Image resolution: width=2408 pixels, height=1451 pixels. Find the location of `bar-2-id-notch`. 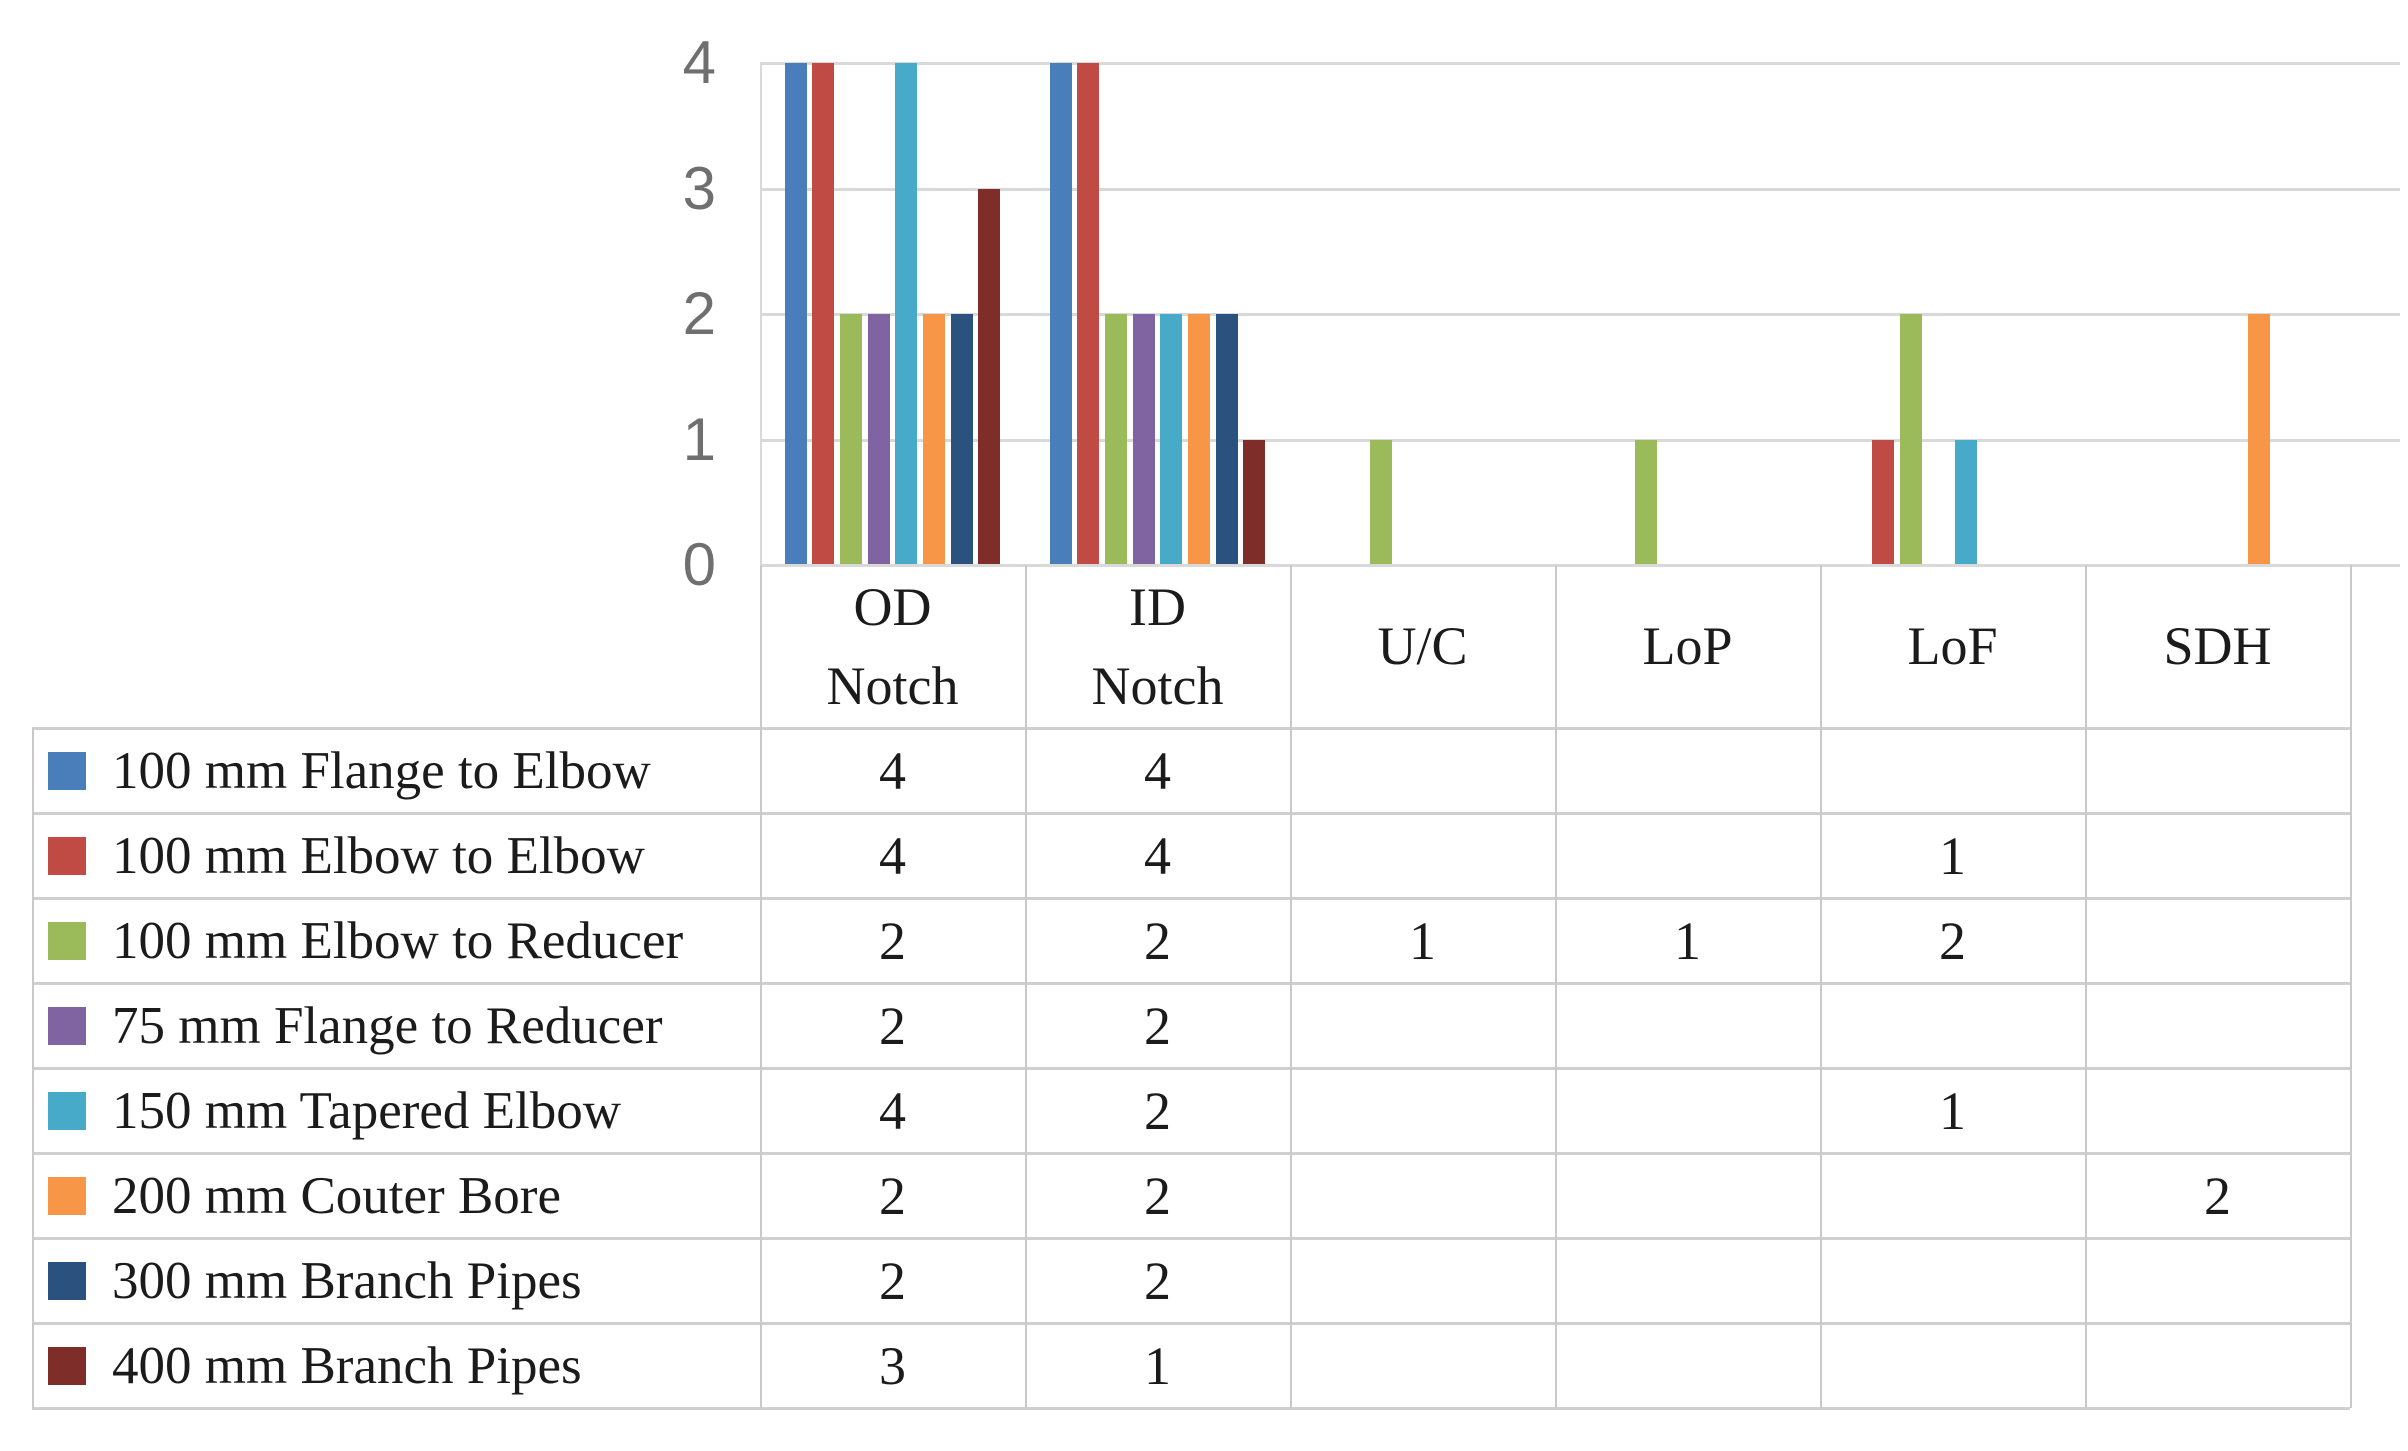

bar-2-id-notch is located at coordinates (1088, 314).